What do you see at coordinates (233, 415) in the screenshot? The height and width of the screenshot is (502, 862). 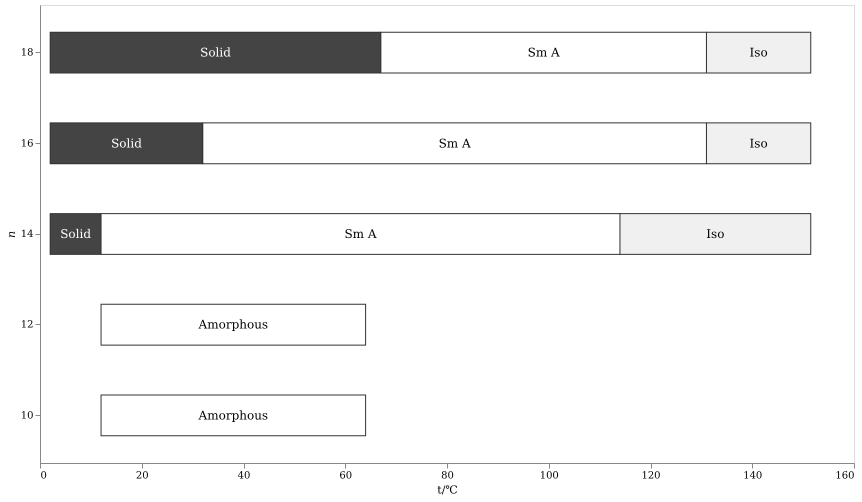 I see `series-label: Amorphous` at bounding box center [233, 415].